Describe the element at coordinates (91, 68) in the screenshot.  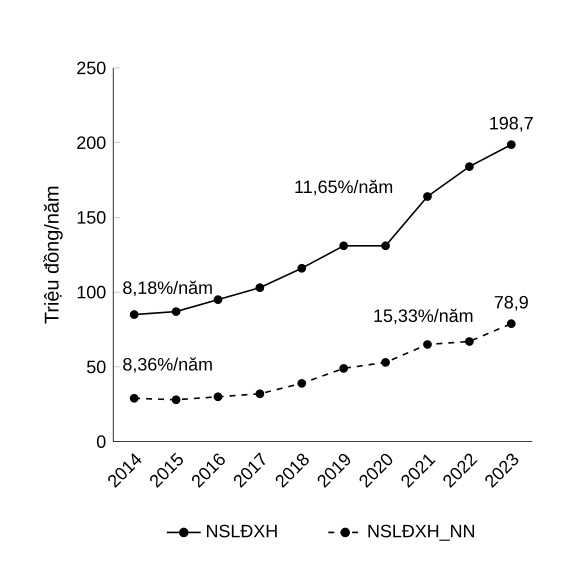
I see `y-tick-label: 250` at that location.